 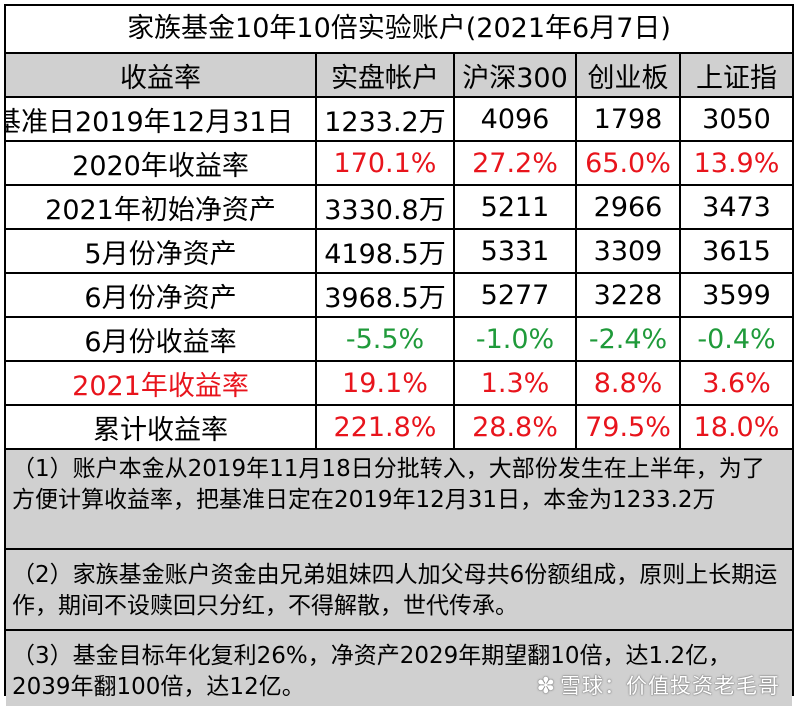 I want to click on row-label-may-assets: 5月份净资产, so click(x=161, y=251).